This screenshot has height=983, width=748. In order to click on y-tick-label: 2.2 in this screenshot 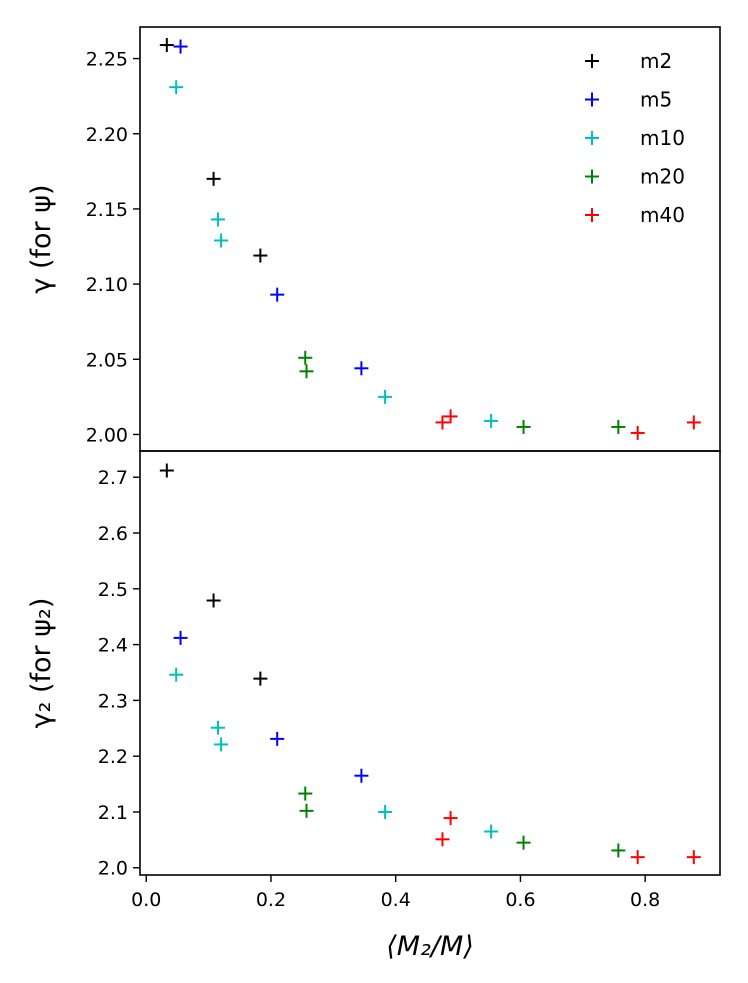, I will do `click(113, 757)`.